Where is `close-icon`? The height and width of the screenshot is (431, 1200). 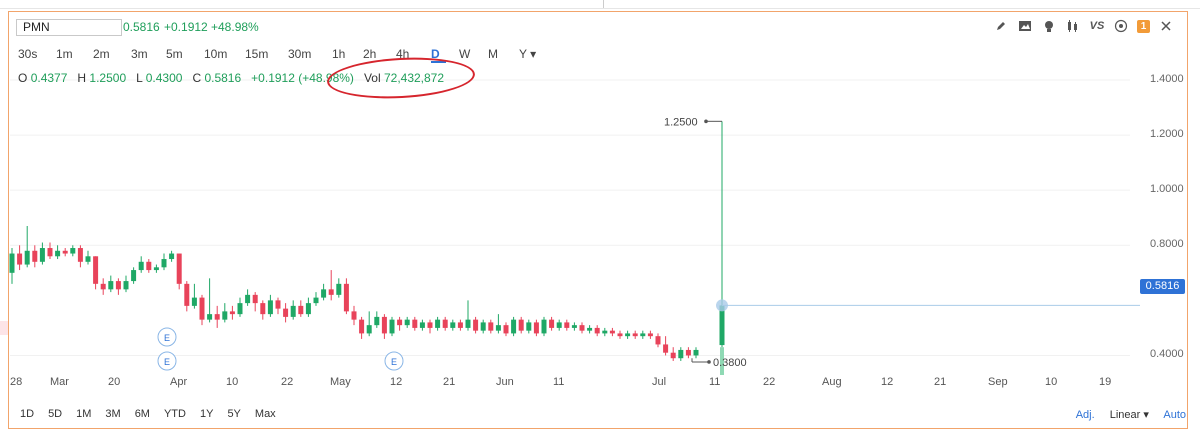
close-icon is located at coordinates (1166, 26).